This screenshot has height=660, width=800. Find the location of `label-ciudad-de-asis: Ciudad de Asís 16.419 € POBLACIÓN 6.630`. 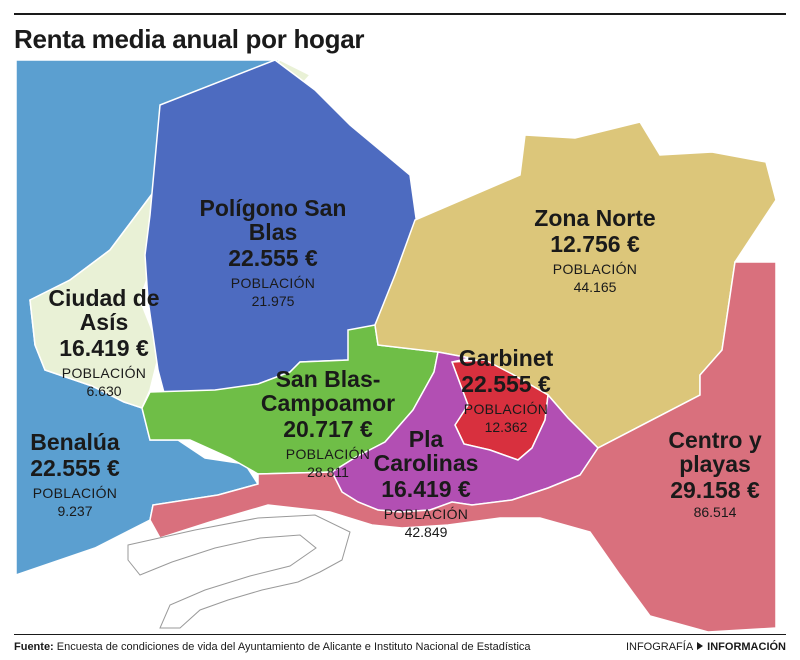

label-ciudad-de-asis: Ciudad de Asís 16.419 € POBLACIÓN 6.630 is located at coordinates (103, 342).